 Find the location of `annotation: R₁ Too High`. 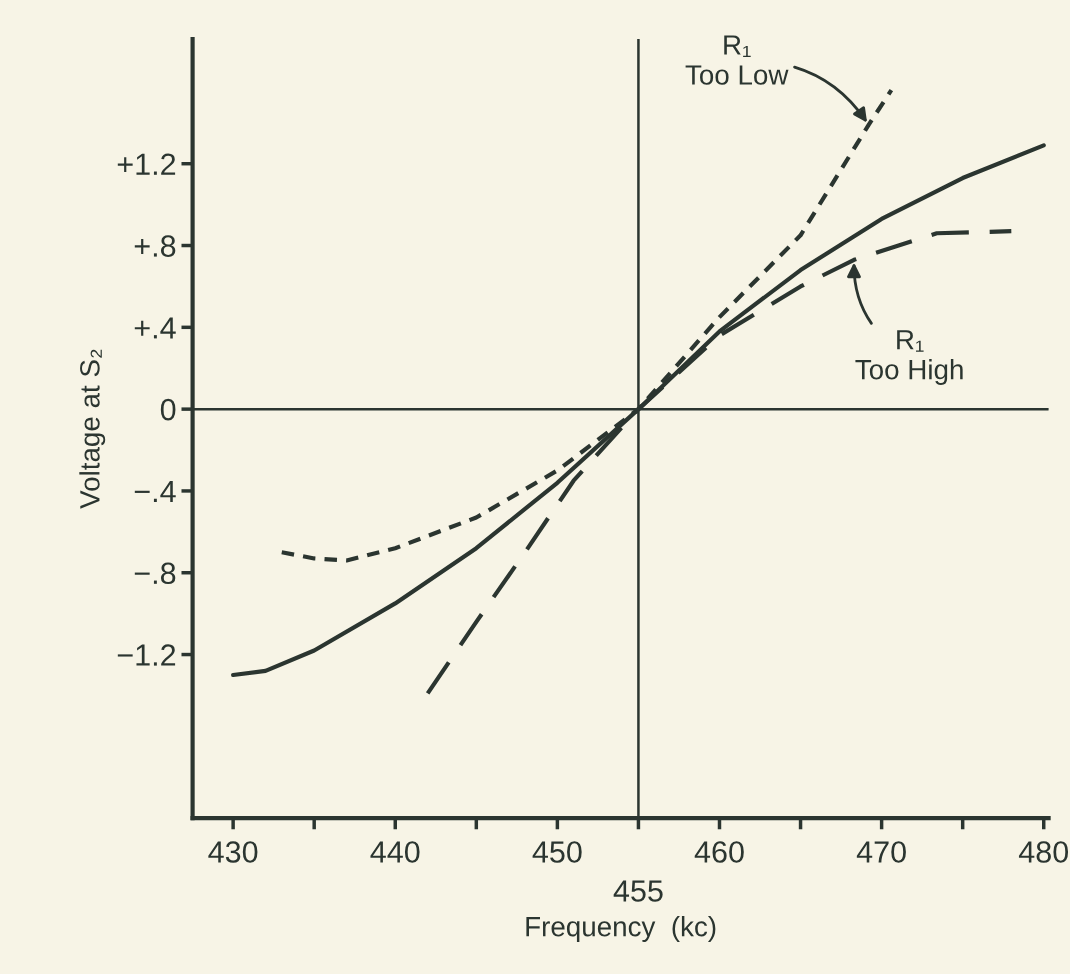

annotation: R₁ Too High is located at coordinates (909, 357).